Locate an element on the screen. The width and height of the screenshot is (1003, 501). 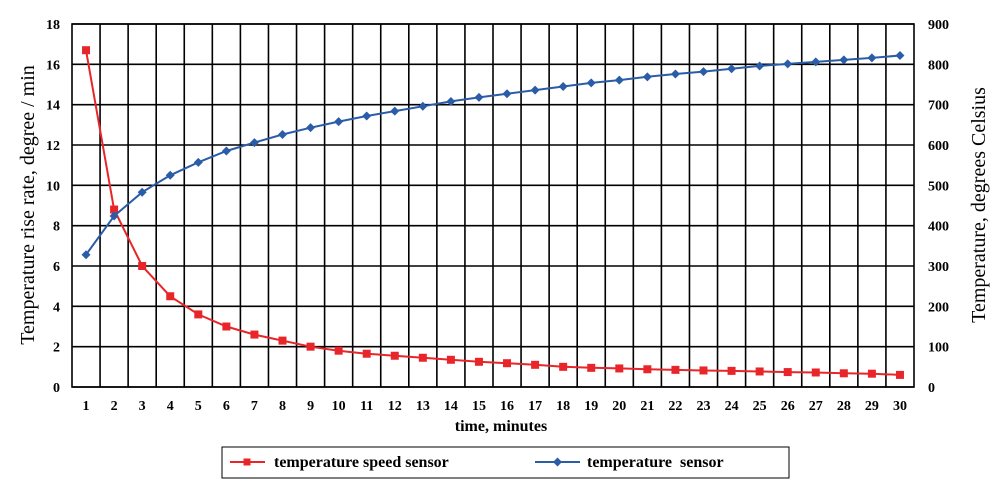
x-tick-label: 28 is located at coordinates (844, 406).